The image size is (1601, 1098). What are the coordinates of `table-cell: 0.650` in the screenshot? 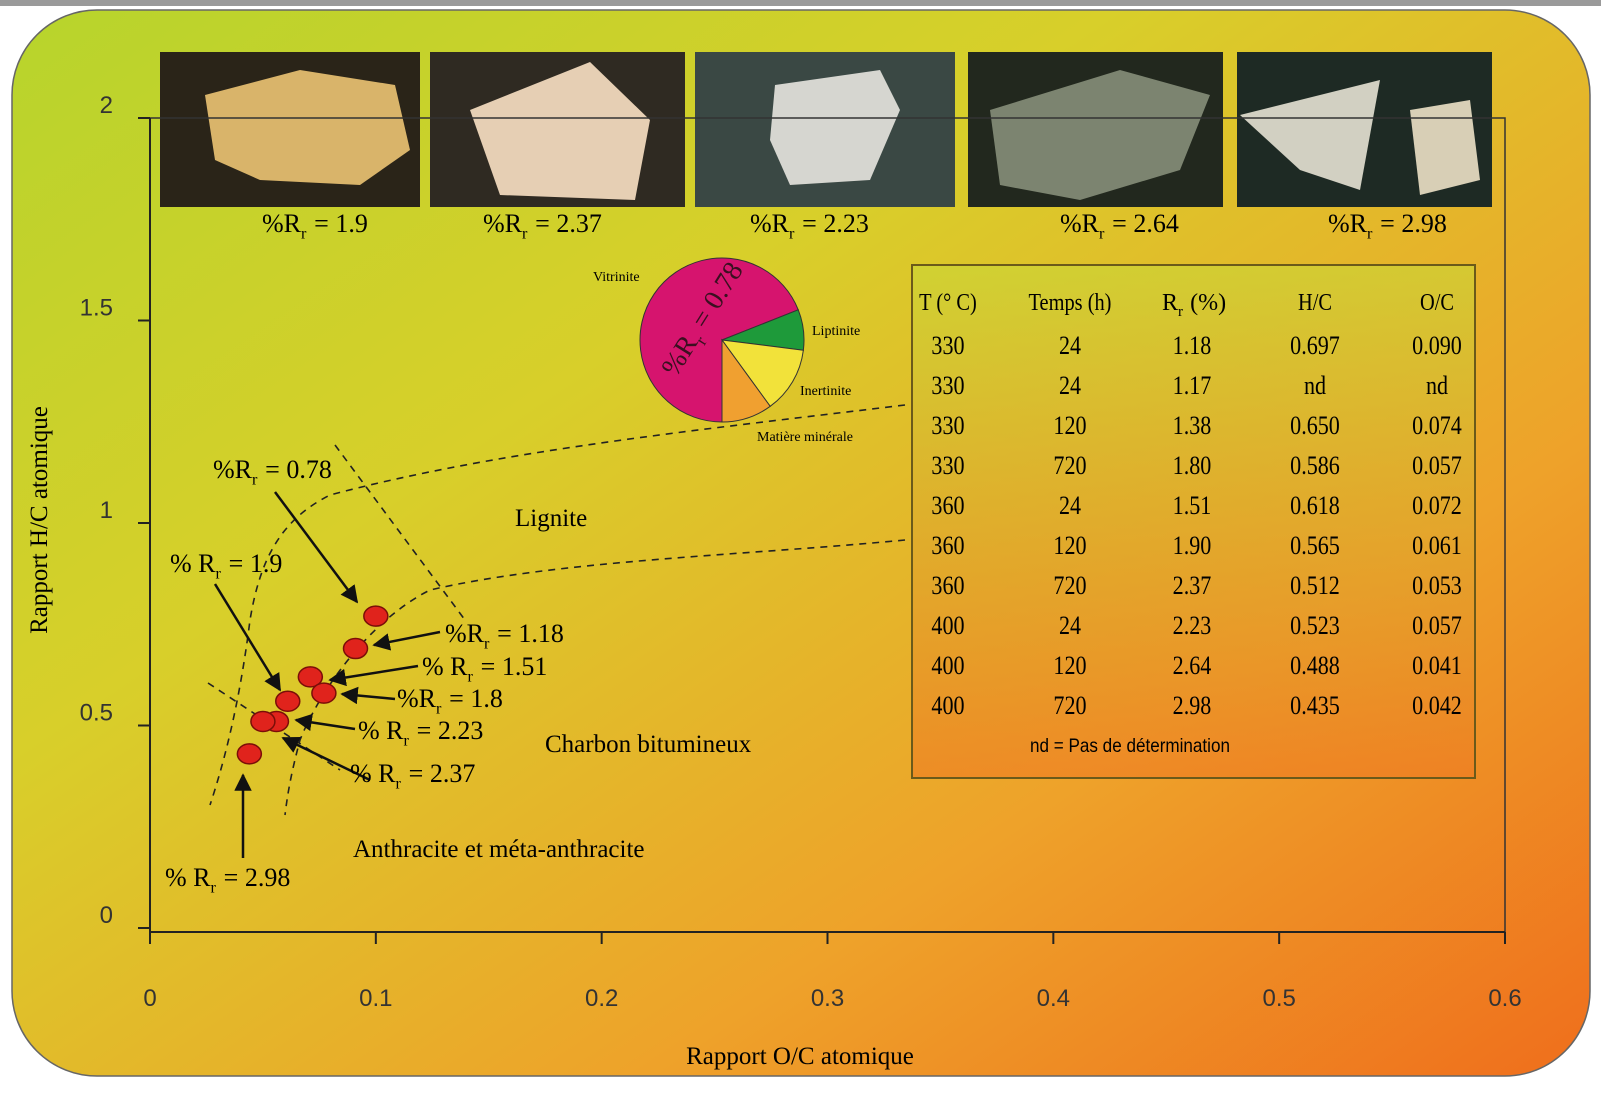 It's located at (1315, 426).